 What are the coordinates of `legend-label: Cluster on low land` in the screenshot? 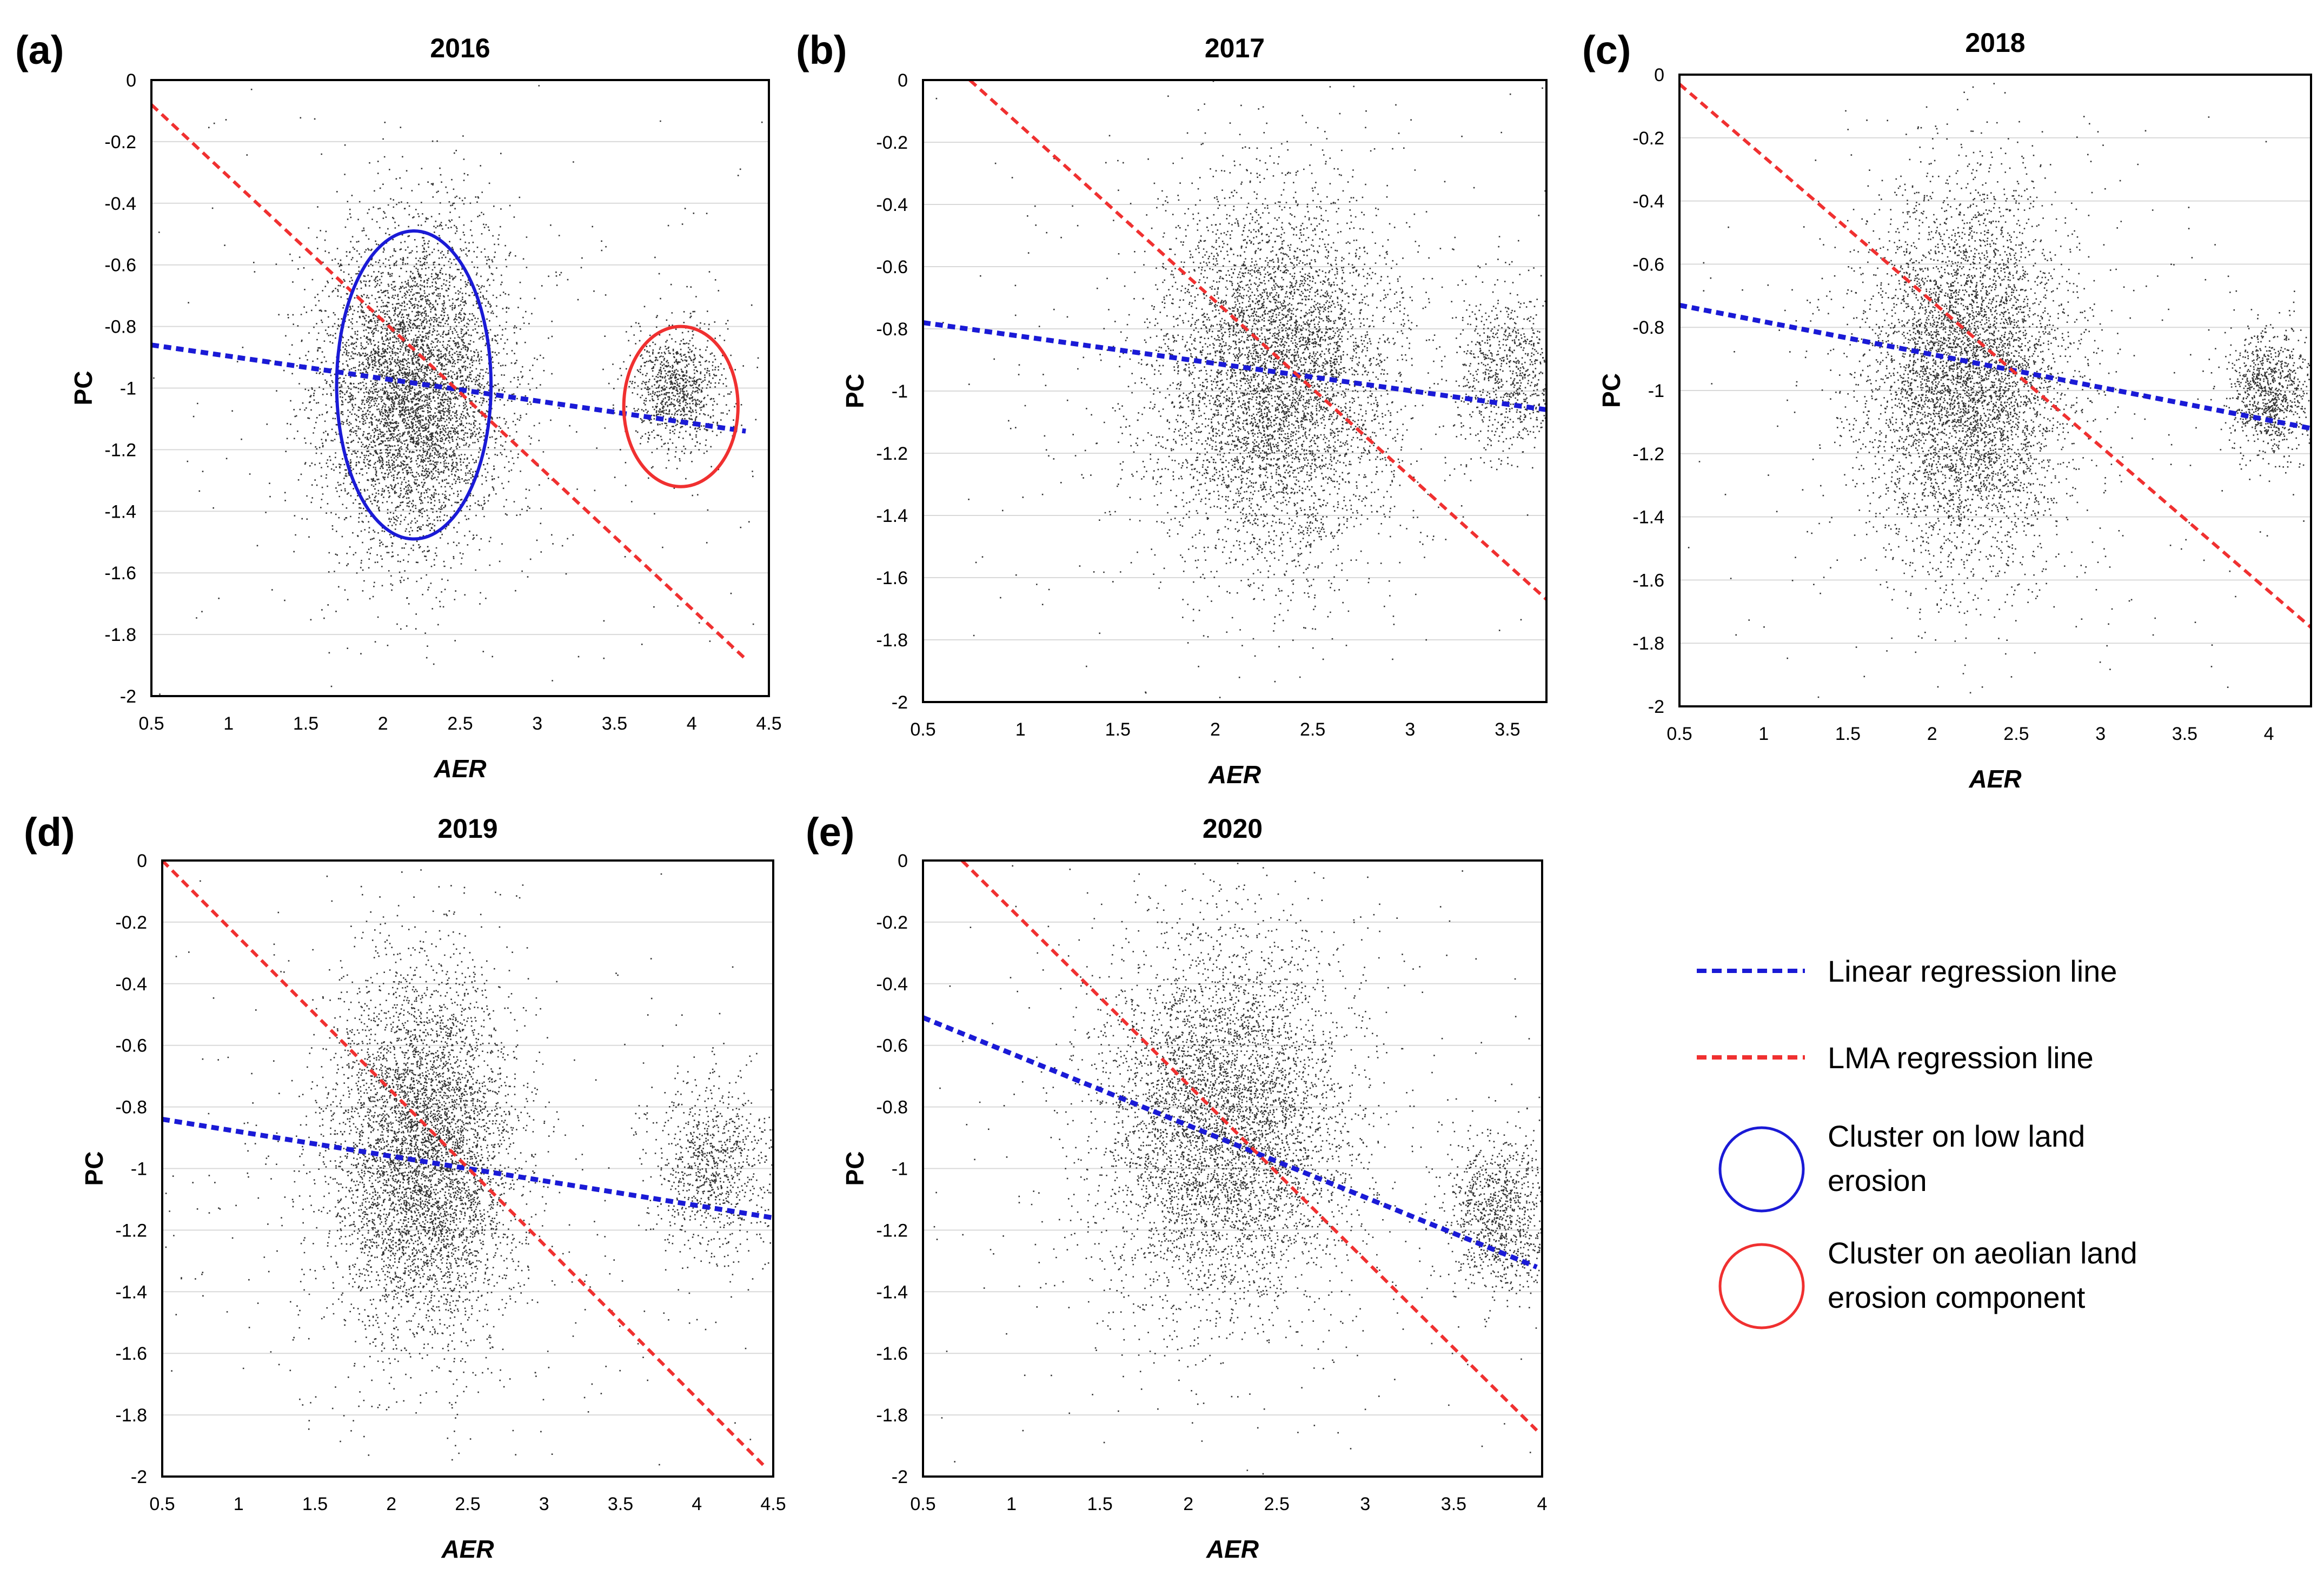 It's located at (1956, 1136).